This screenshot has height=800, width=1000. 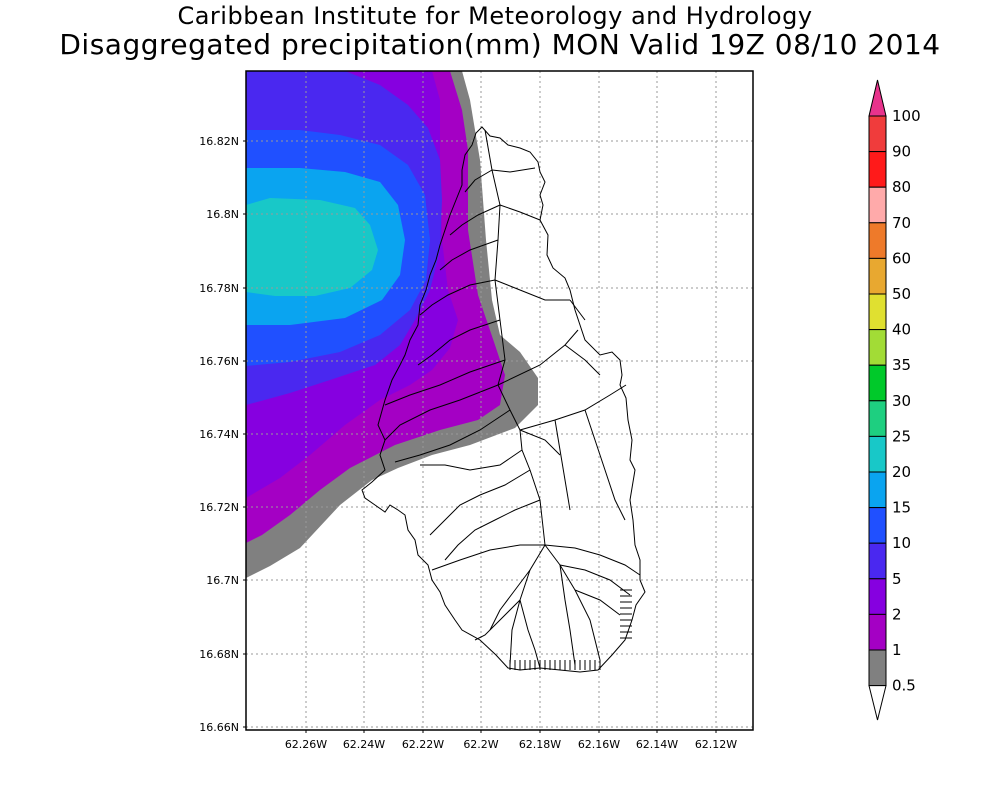 What do you see at coordinates (901, 365) in the screenshot?
I see `legend-label: 35` at bounding box center [901, 365].